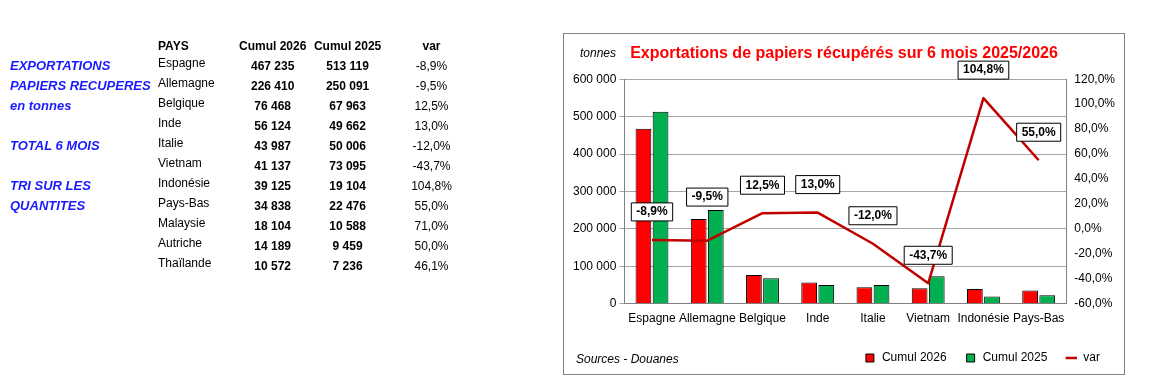 This screenshot has height=383, width=1150. Describe the element at coordinates (598, 53) in the screenshot. I see `y-axis-title: tonnes` at that location.